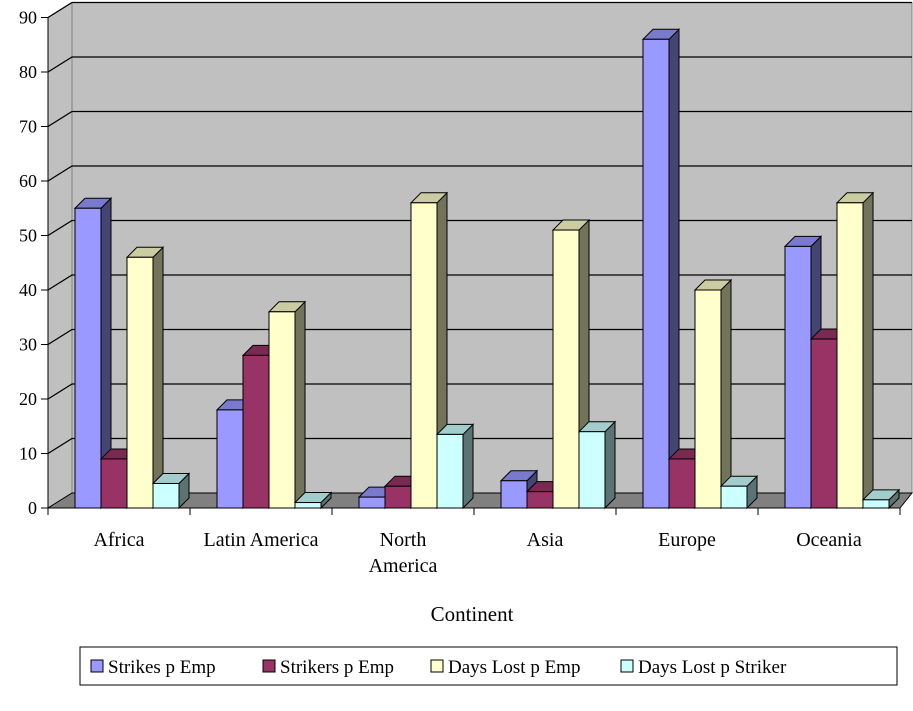 This screenshot has width=913, height=711. I want to click on x-category-label-line: Latin America, so click(261, 540).